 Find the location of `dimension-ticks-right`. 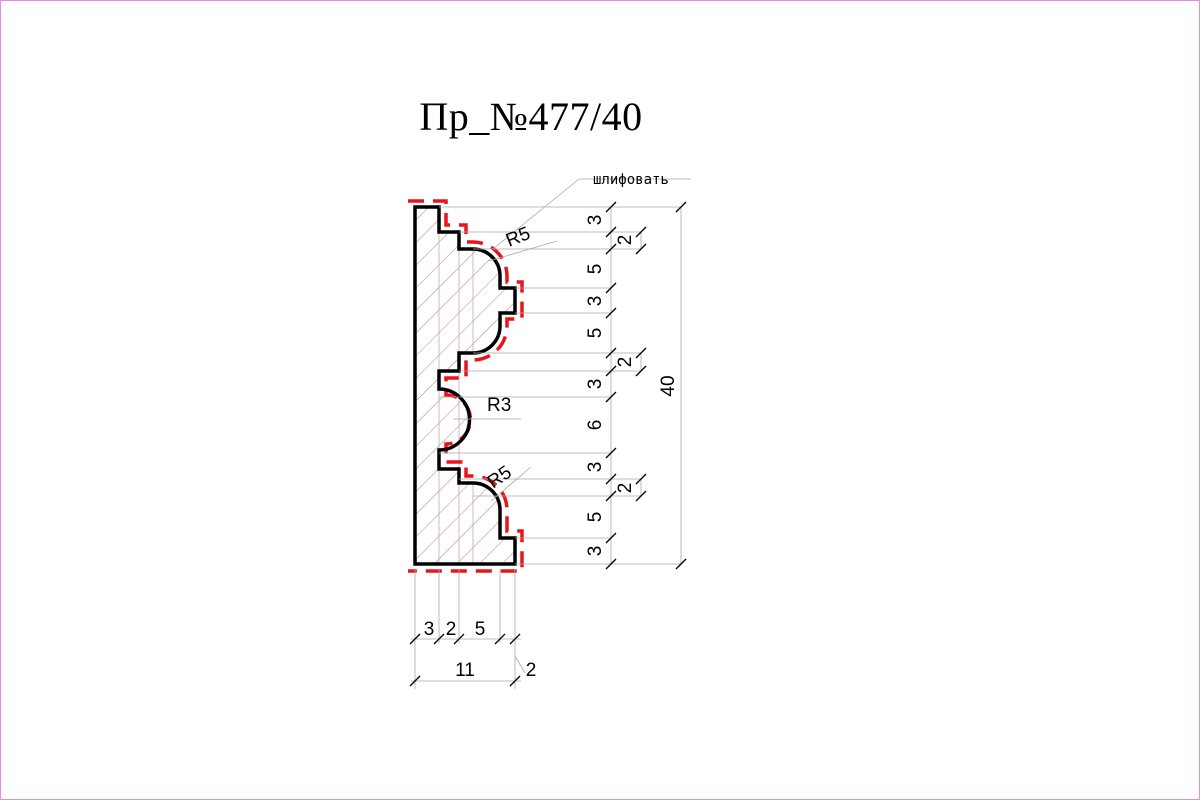

dimension-ticks-right is located at coordinates (646, 385).